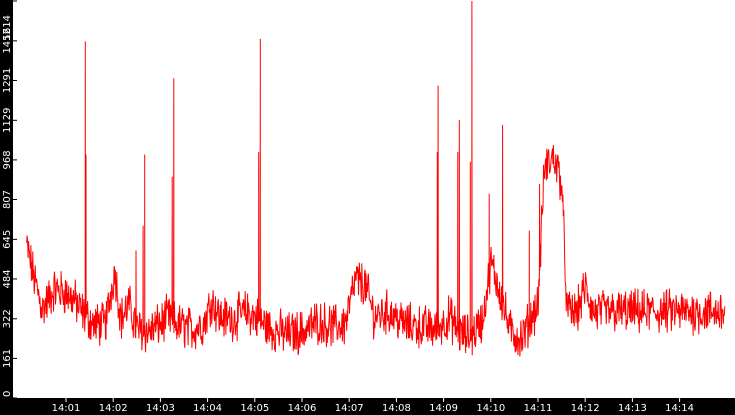 The image size is (735, 415). Describe the element at coordinates (632, 408) in the screenshot. I see `x-tick-label: 14:13` at that location.